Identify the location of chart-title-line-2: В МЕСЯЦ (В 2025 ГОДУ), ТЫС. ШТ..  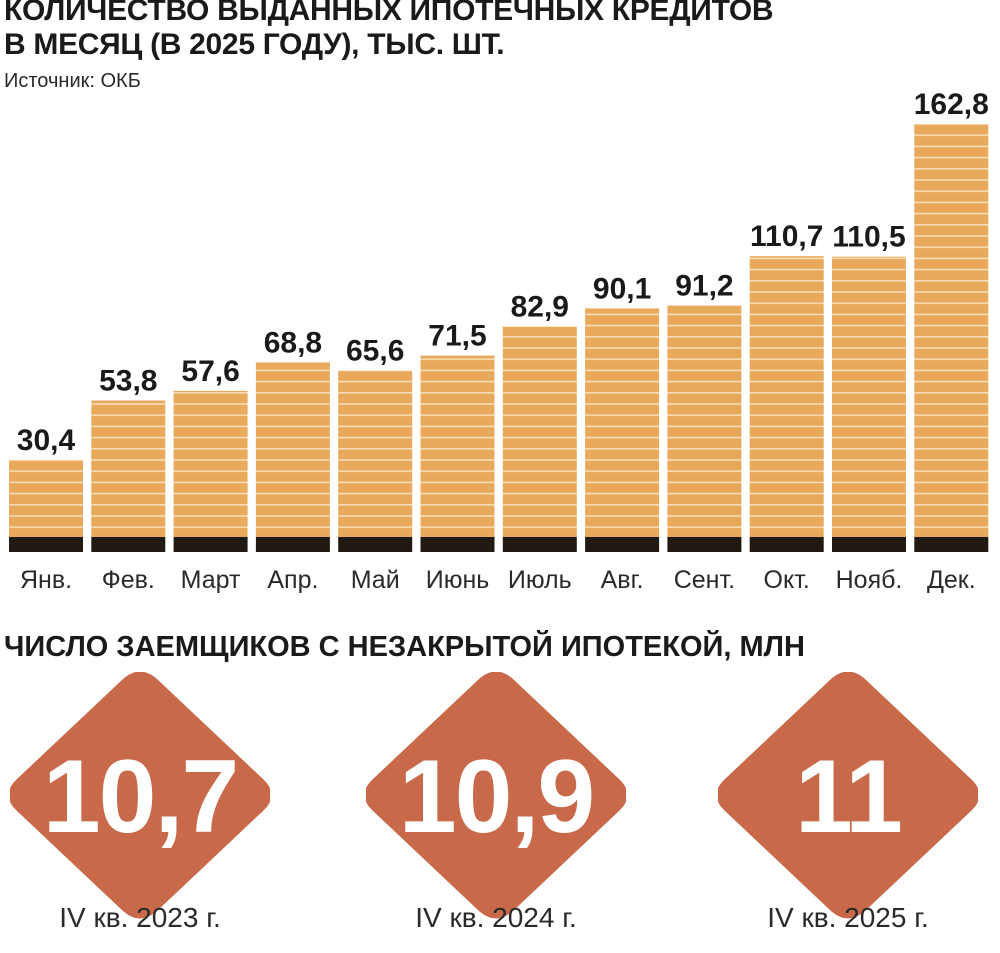
(254, 44).